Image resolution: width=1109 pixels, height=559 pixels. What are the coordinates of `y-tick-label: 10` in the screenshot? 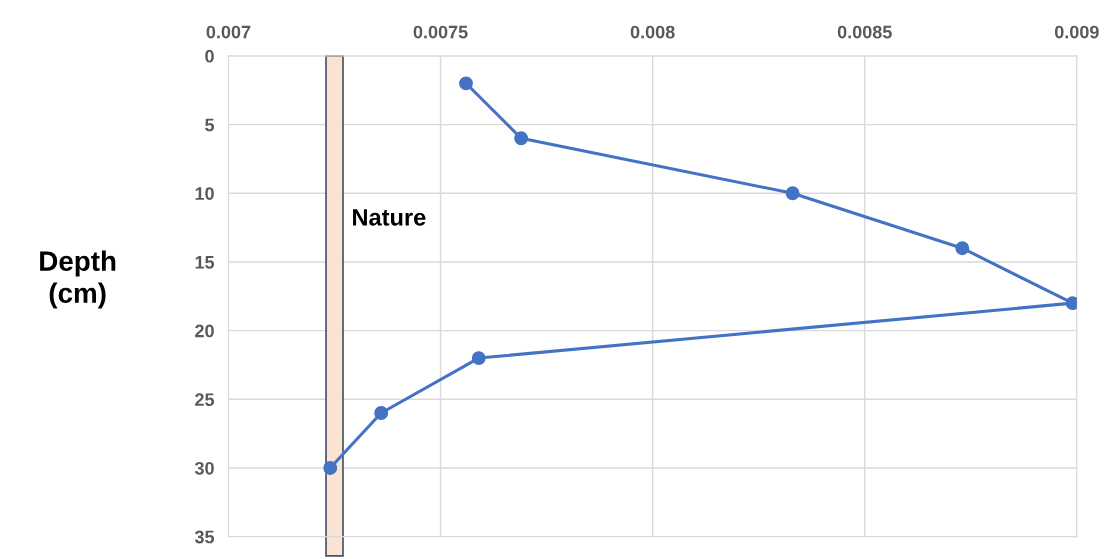 It's located at (204, 193).